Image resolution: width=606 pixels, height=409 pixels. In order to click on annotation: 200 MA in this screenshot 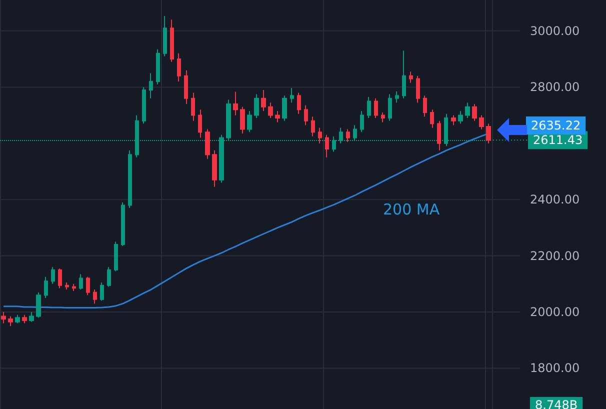, I will do `click(411, 209)`.